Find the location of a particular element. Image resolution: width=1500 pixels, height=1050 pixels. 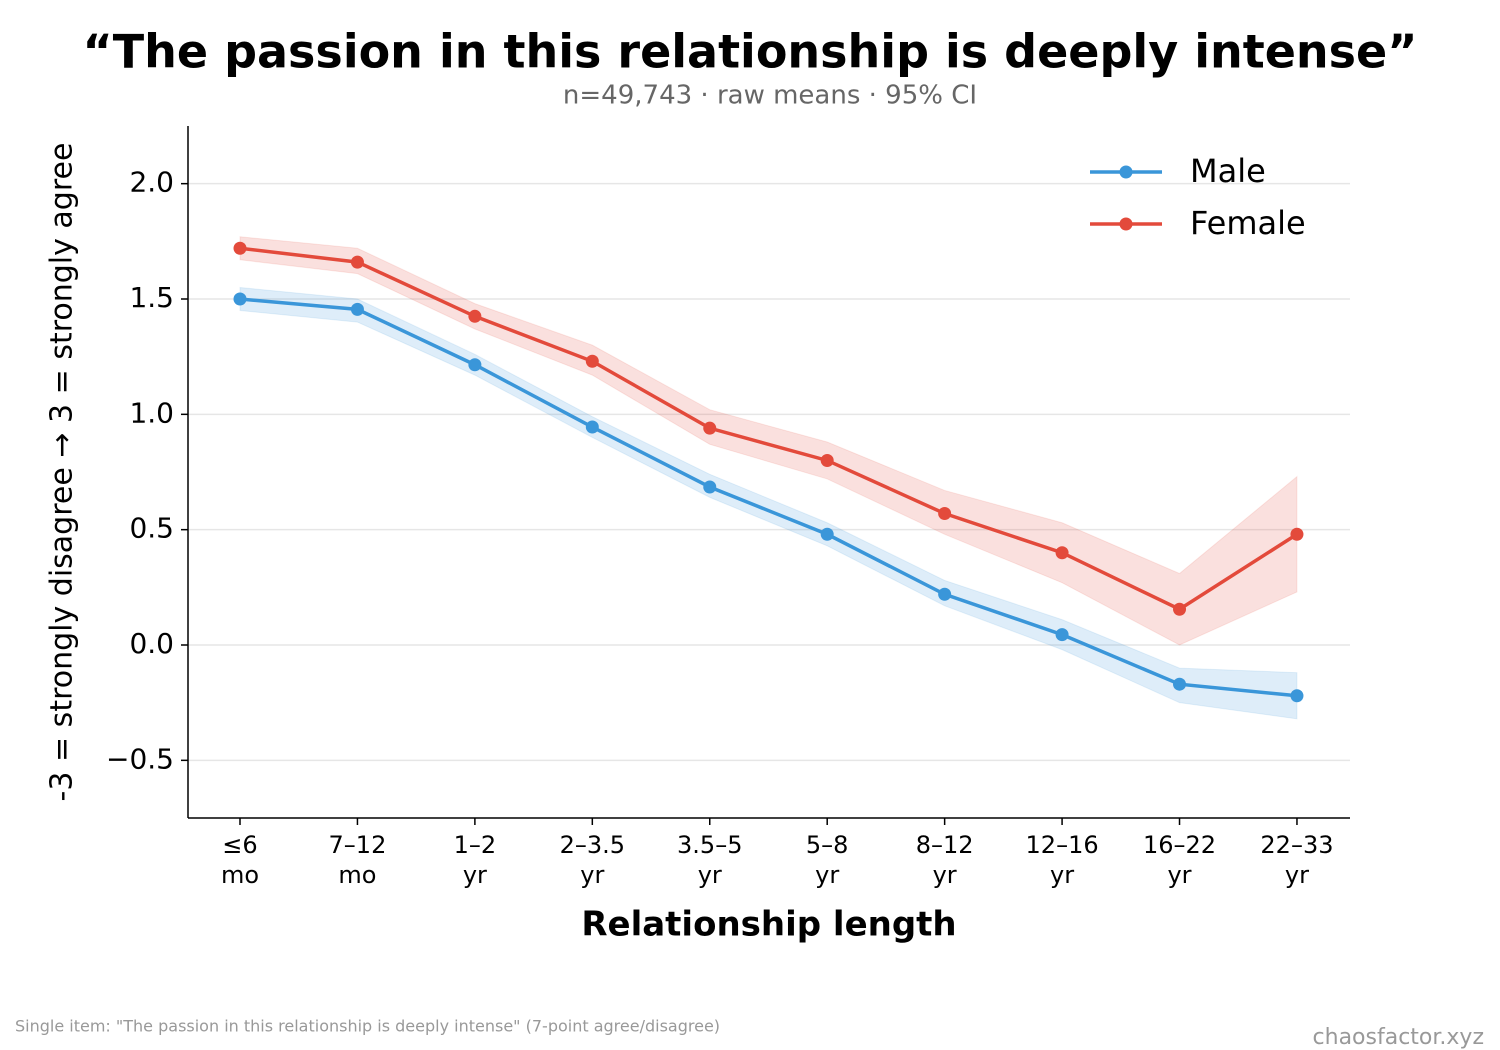

y-tick-label: 0.5 is located at coordinates (151, 528).